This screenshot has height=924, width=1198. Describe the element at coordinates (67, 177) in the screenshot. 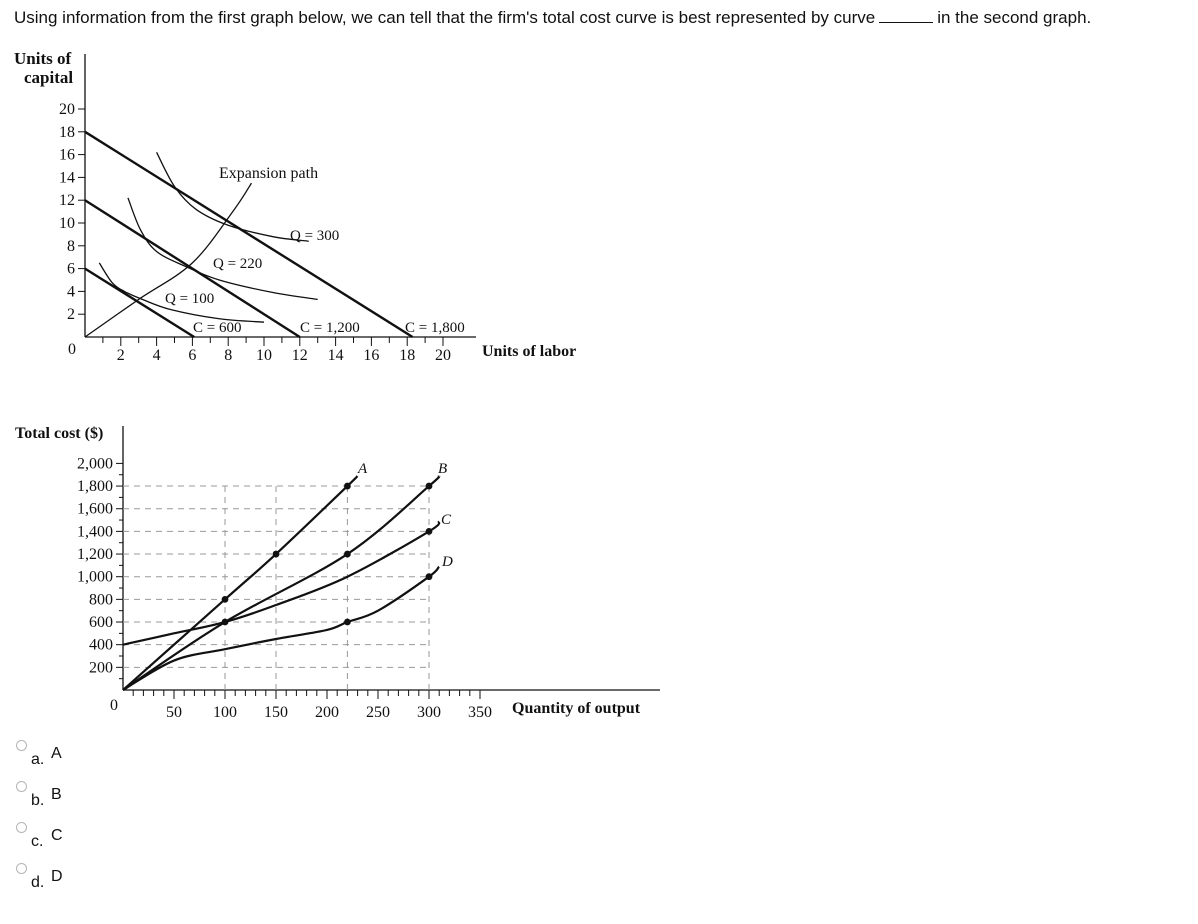

I see `graph1-y-tick-label: 14` at that location.